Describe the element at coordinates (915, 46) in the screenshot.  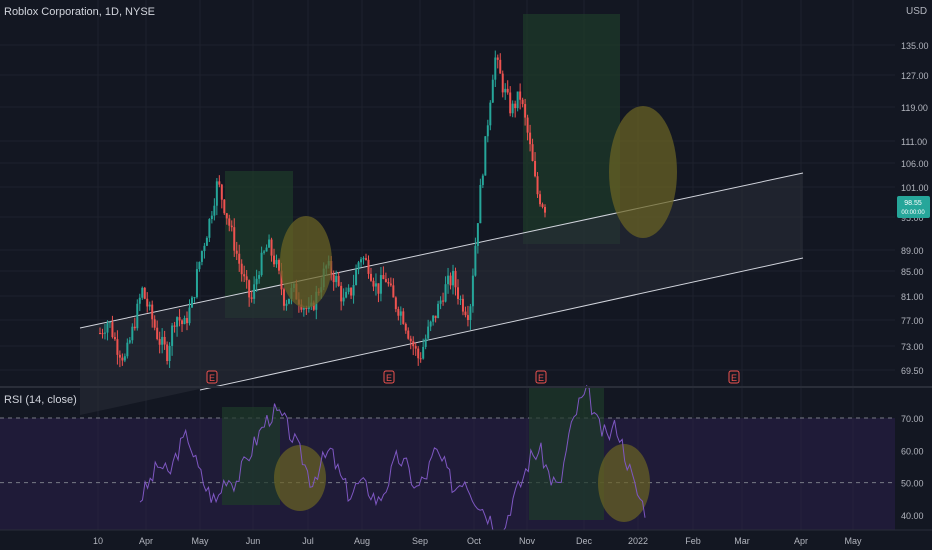
I see `price-tick-12: 135.00` at that location.